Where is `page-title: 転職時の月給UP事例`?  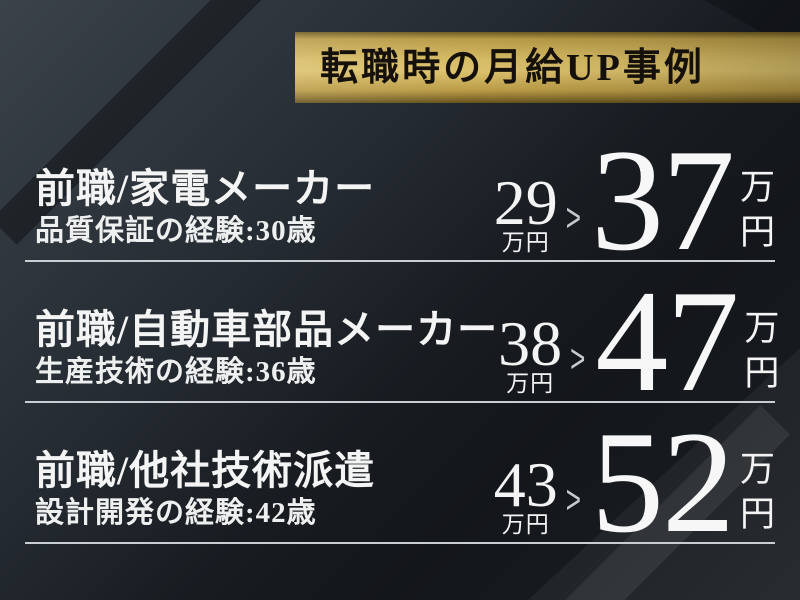 page-title: 転職時の月給UP事例 is located at coordinates (512, 67).